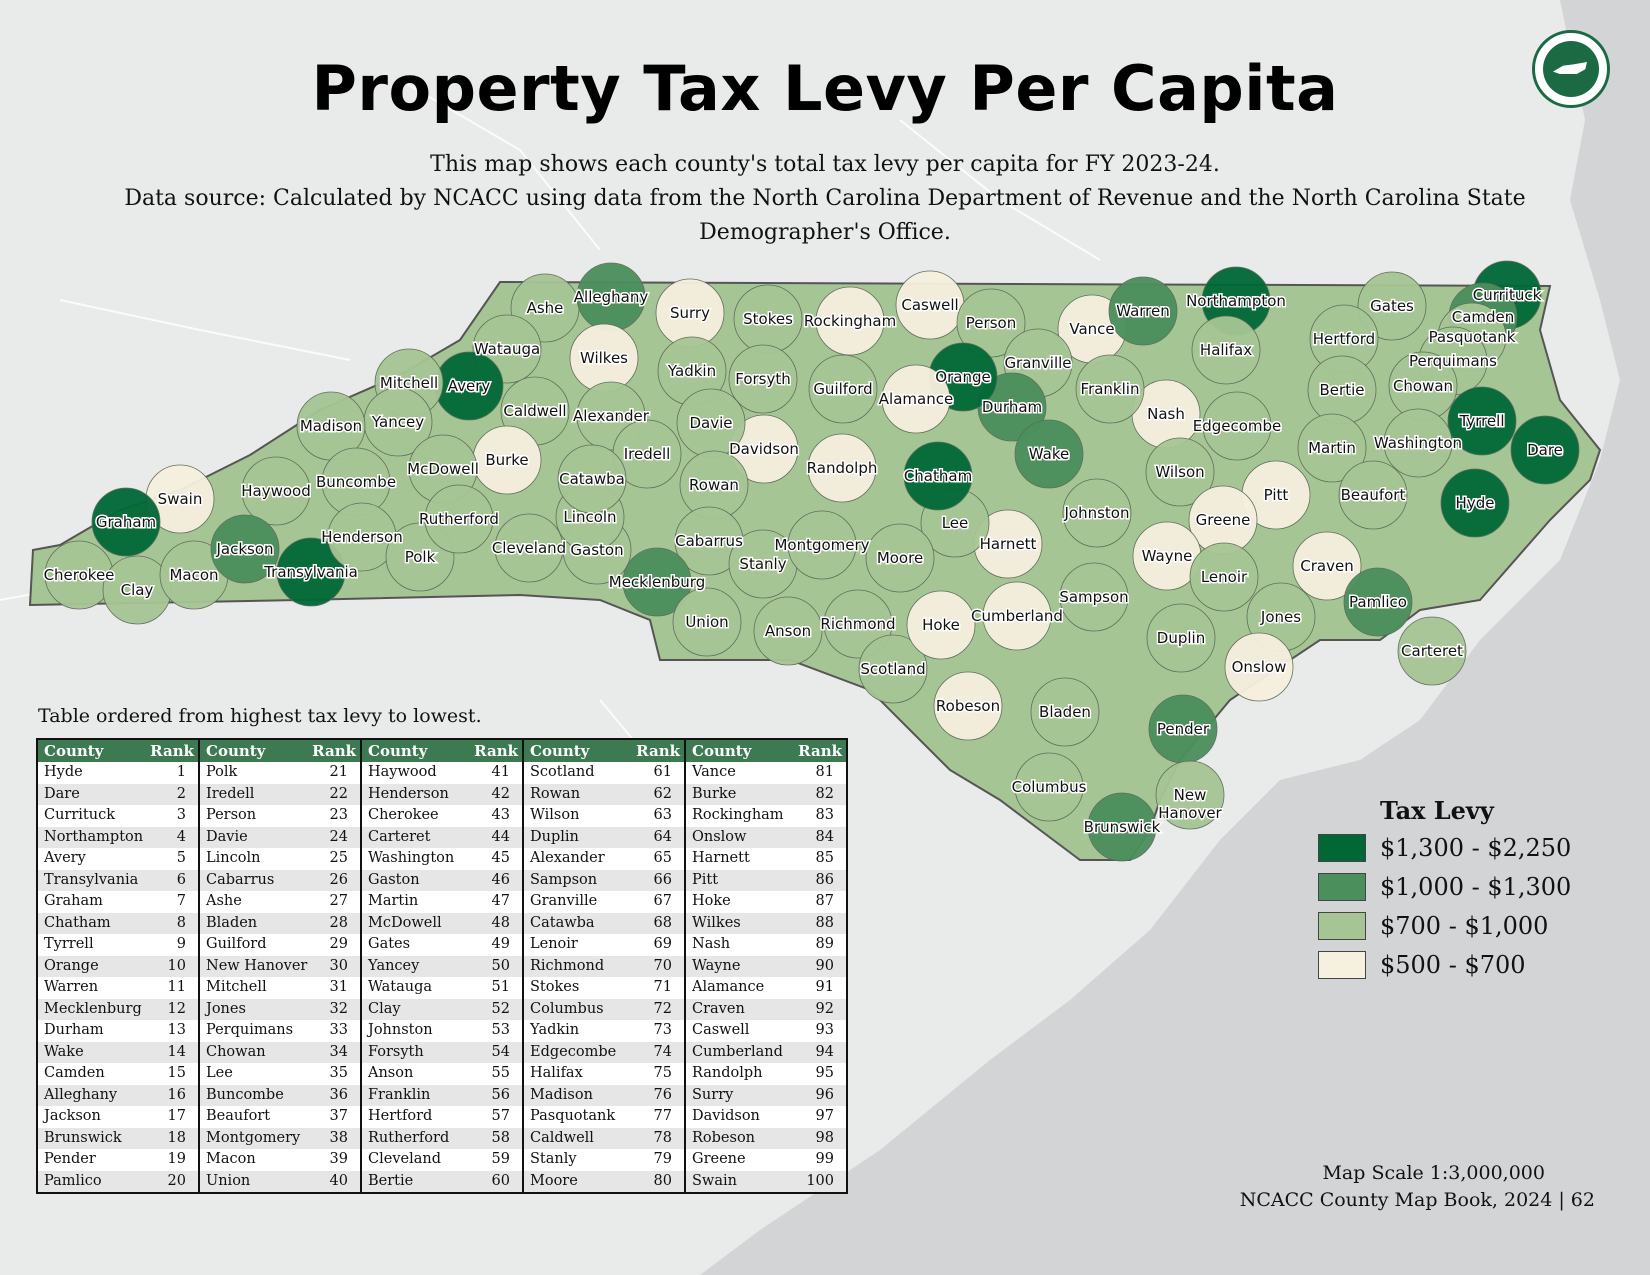 This screenshot has width=1650, height=1275. Describe the element at coordinates (409, 383) in the screenshot. I see `county-label: Mitchell` at that location.